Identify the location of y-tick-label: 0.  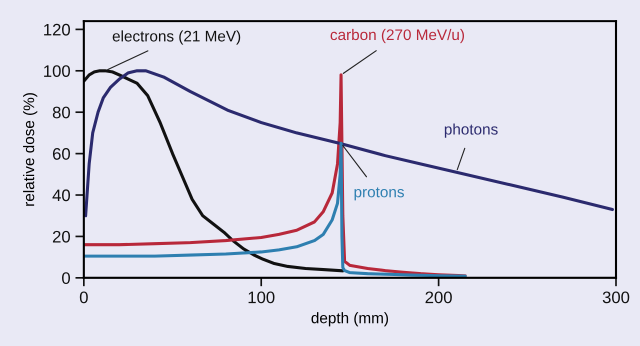
(66, 278).